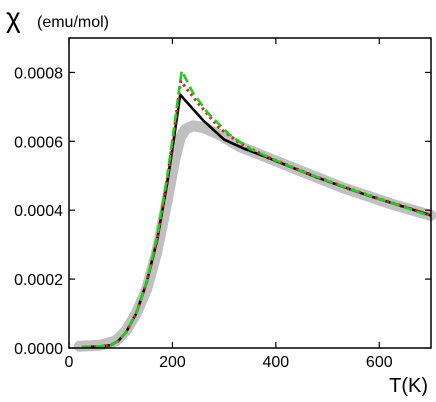 This screenshot has width=436, height=402. Describe the element at coordinates (38, 142) in the screenshot. I see `y-tick-label: 0.0006` at that location.